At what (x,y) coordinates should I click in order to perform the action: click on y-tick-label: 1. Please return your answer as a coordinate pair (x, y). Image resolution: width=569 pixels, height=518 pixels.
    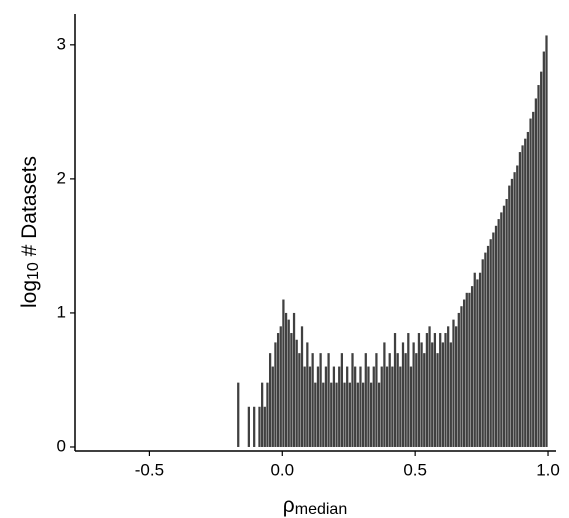
    Looking at the image, I should click on (61, 311).